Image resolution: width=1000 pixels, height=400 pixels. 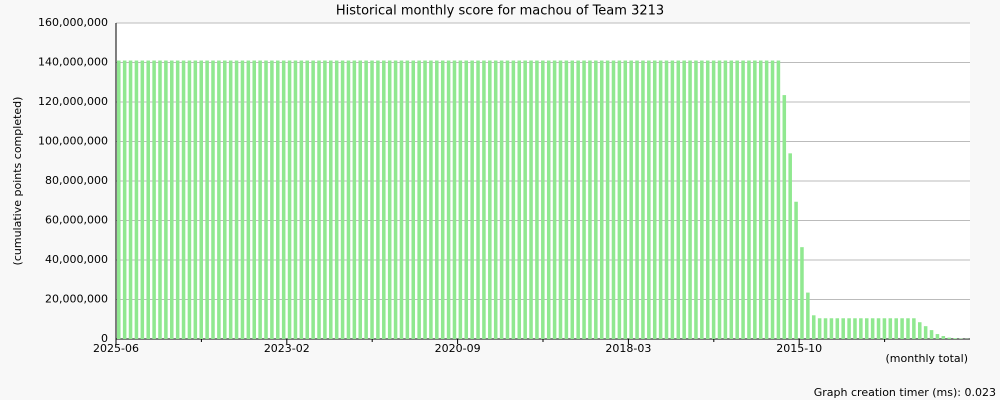 I want to click on x-tick-label: 2015-10, so click(x=799, y=348).